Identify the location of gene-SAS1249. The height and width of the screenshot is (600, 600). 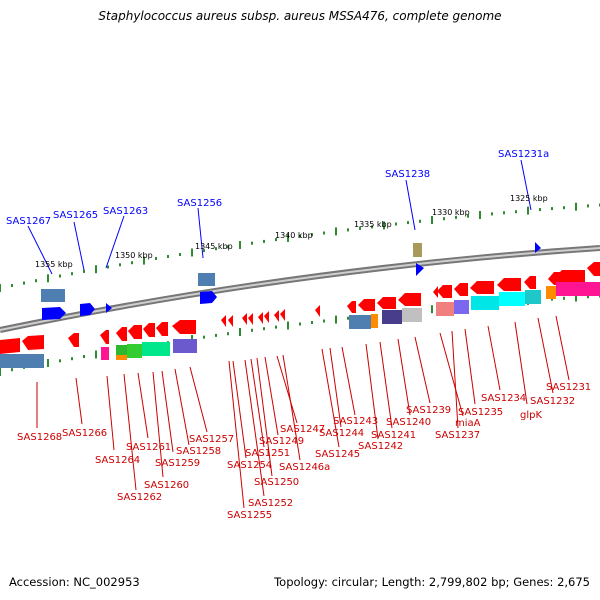
(266, 317).